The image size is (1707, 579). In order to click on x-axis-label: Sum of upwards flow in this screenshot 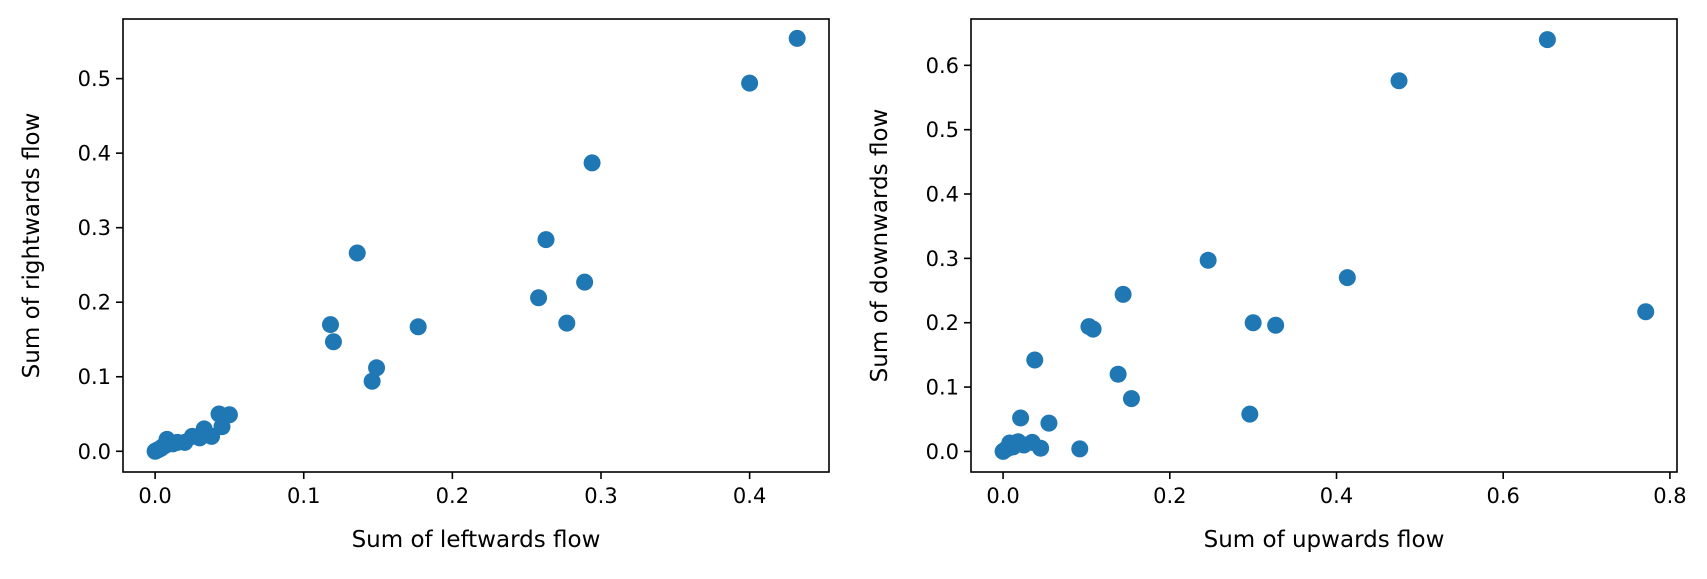, I will do `click(1324, 540)`.